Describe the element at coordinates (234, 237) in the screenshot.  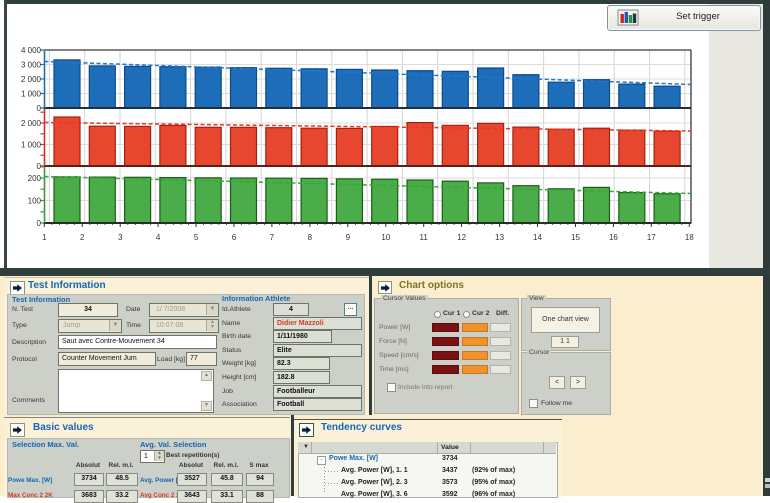
I see `svg-text: 6` at that location.